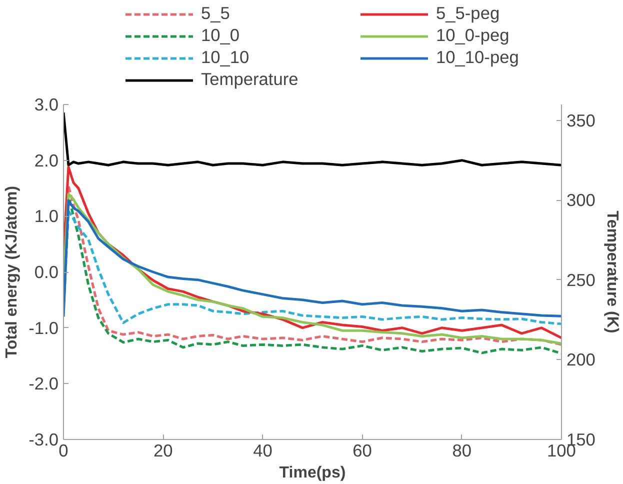  Describe the element at coordinates (262, 450) in the screenshot. I see `x-tick-label: 40` at that location.